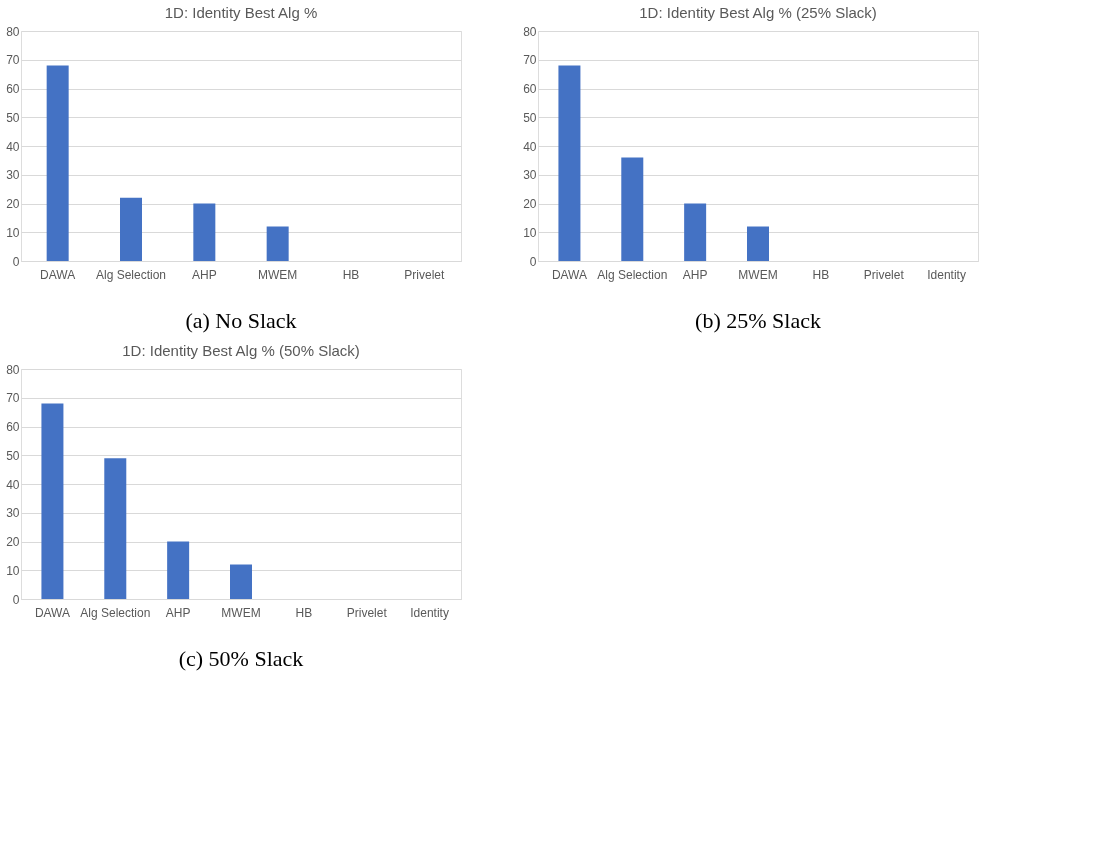 The image size is (1102, 864). Describe the element at coordinates (241, 350) in the screenshot. I see `chart-title: 1D: Identity Best Alg % (50% Slack)` at that location.